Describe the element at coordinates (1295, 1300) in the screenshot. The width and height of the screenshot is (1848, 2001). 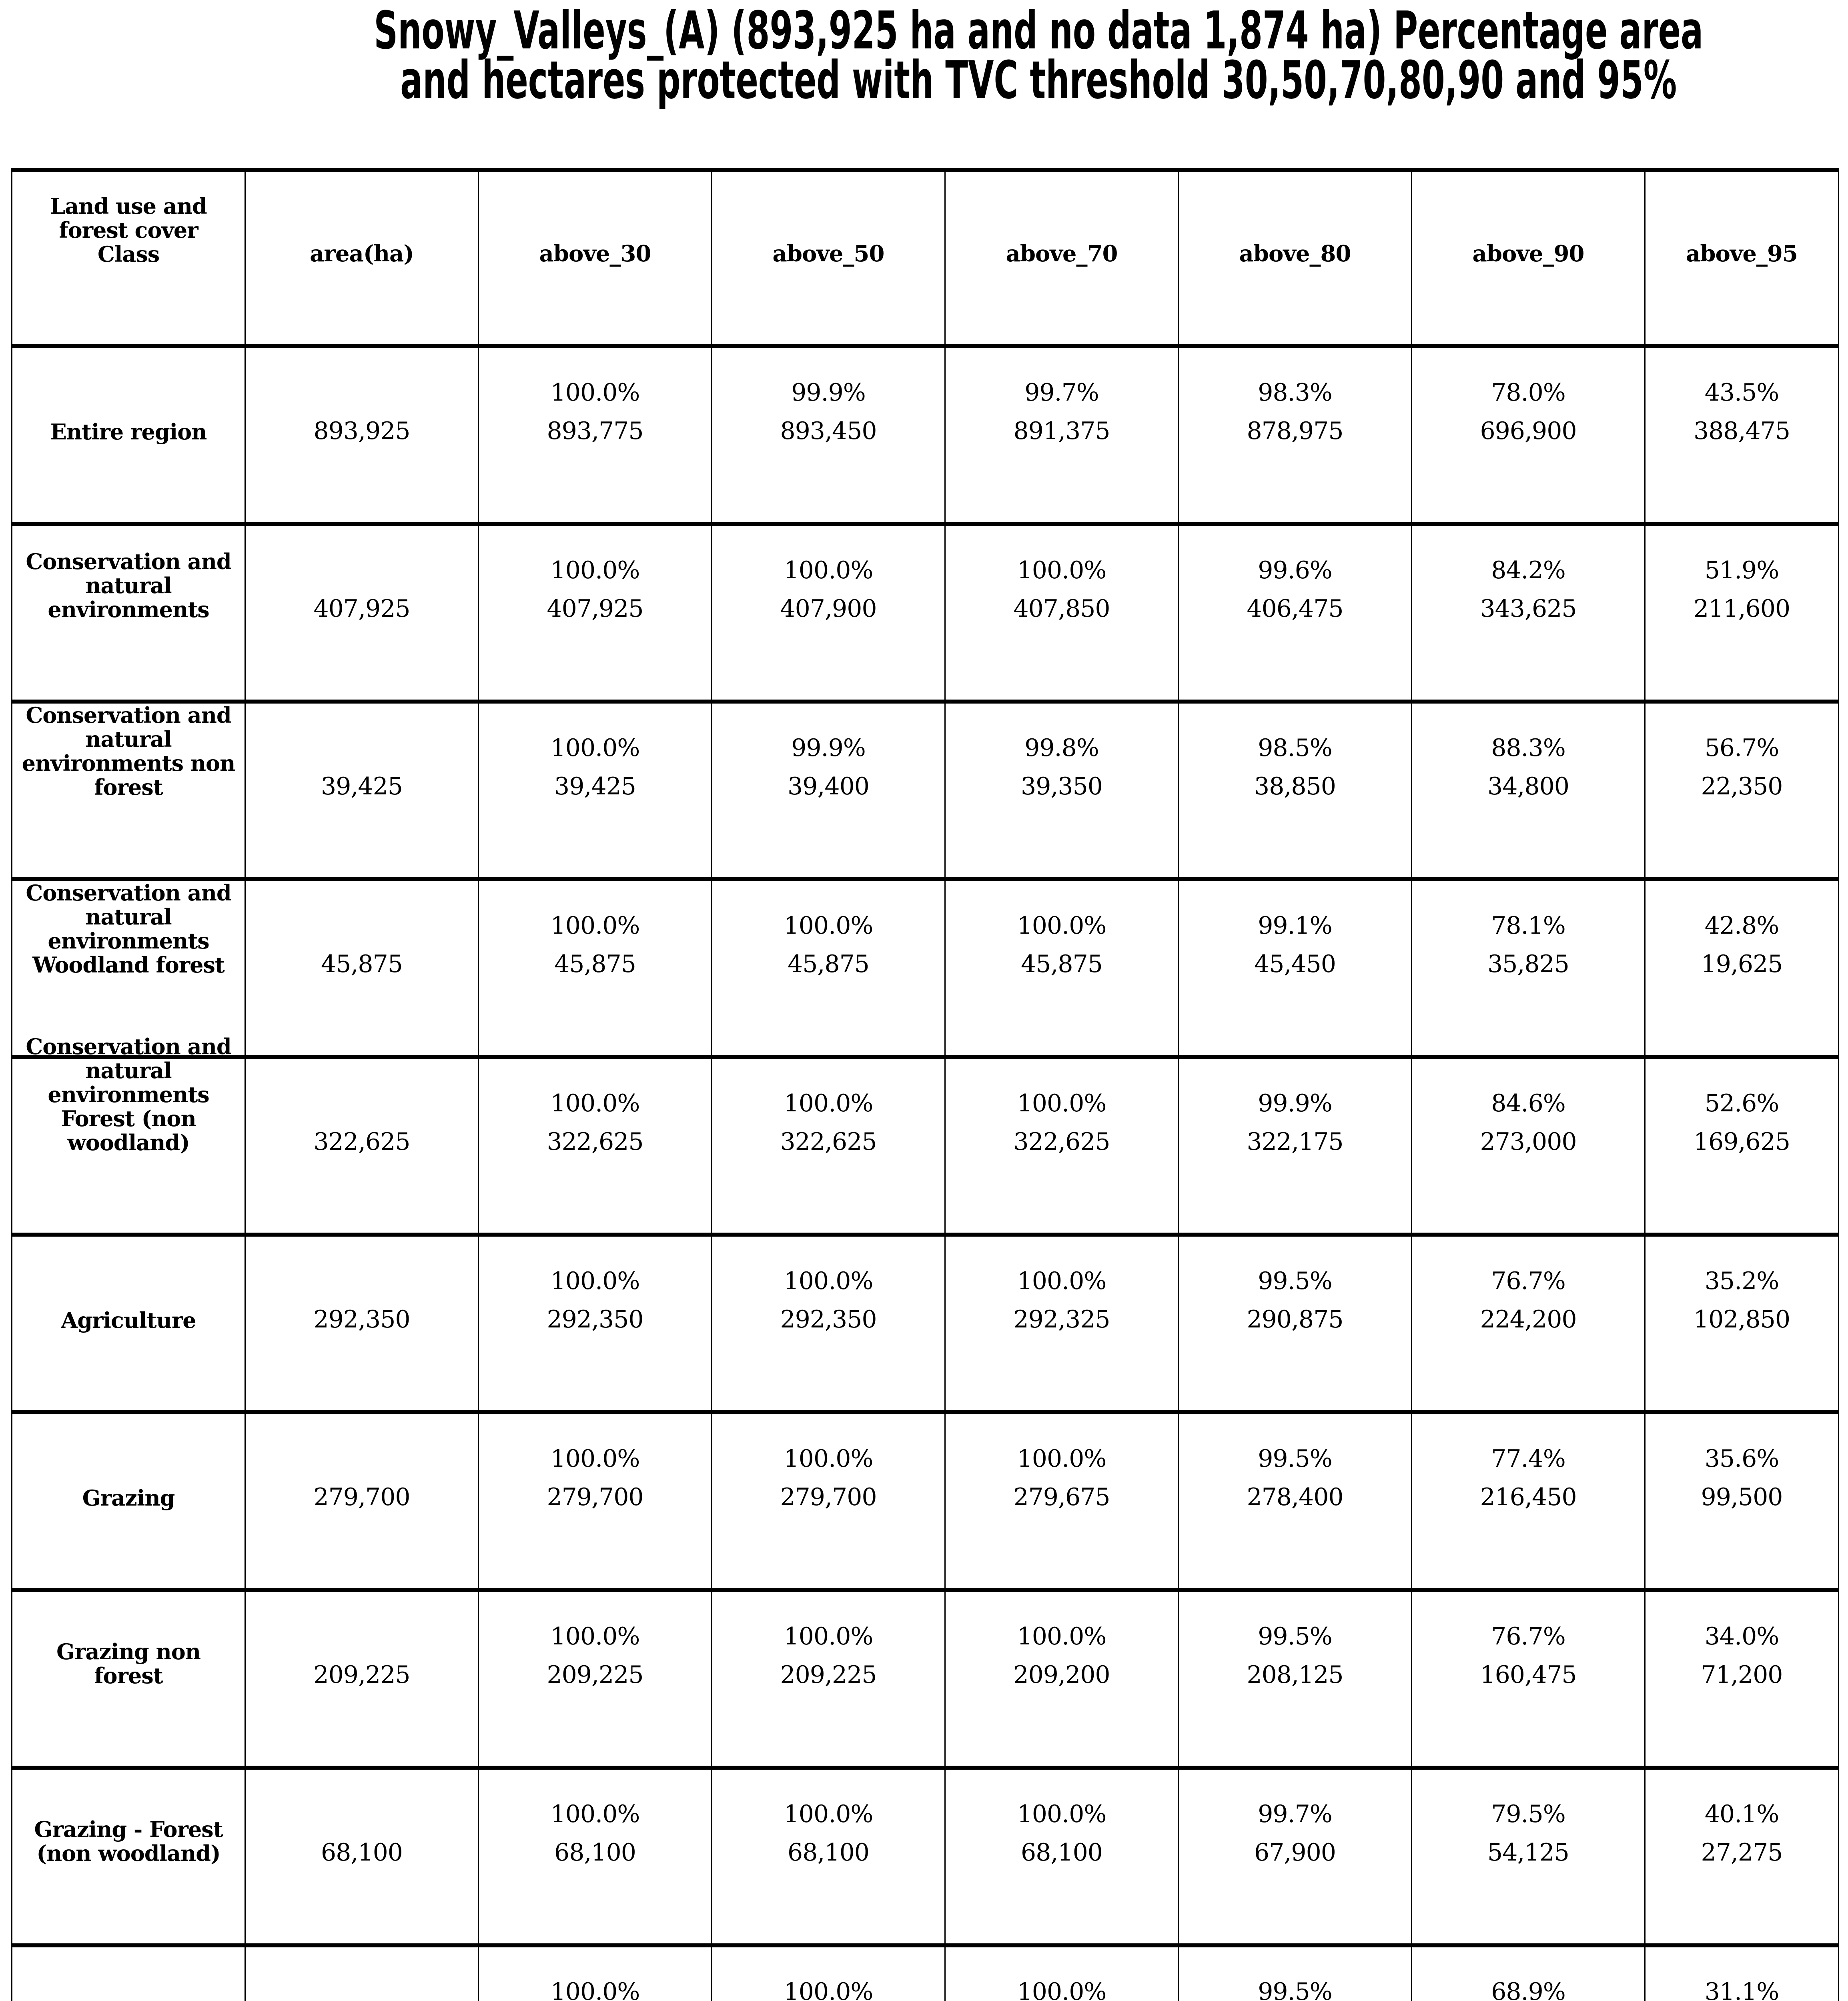
I see `threshold-cell-anchor: 99.5% 290,875` at that location.